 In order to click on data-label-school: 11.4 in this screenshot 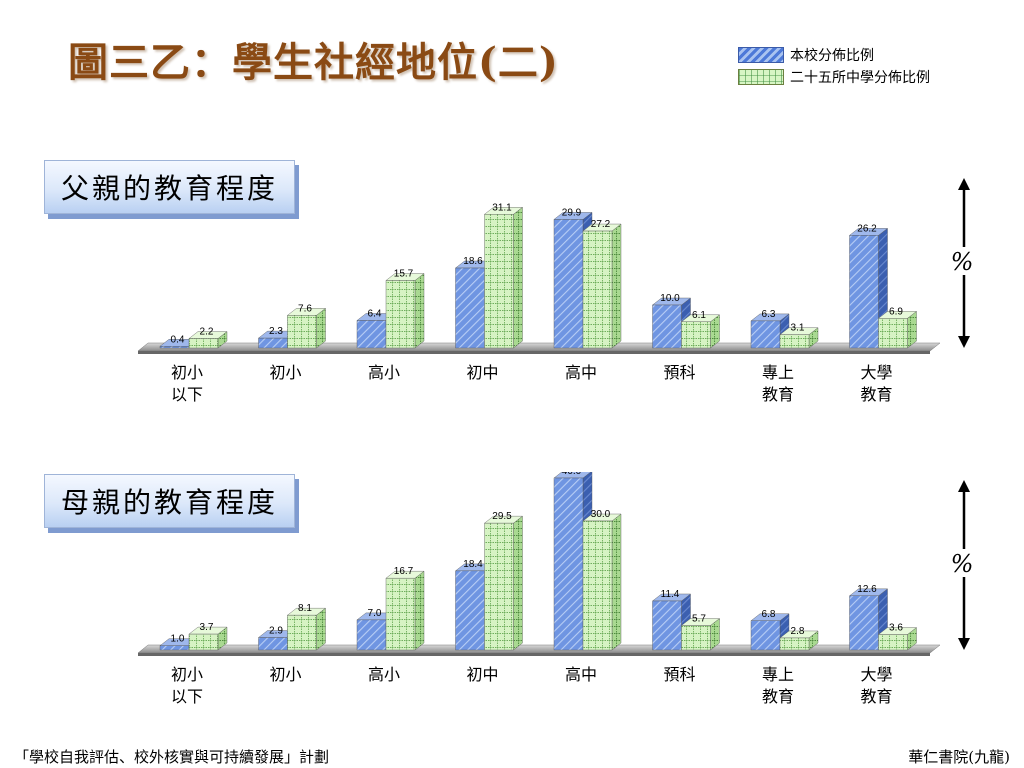, I will do `click(670, 594)`.